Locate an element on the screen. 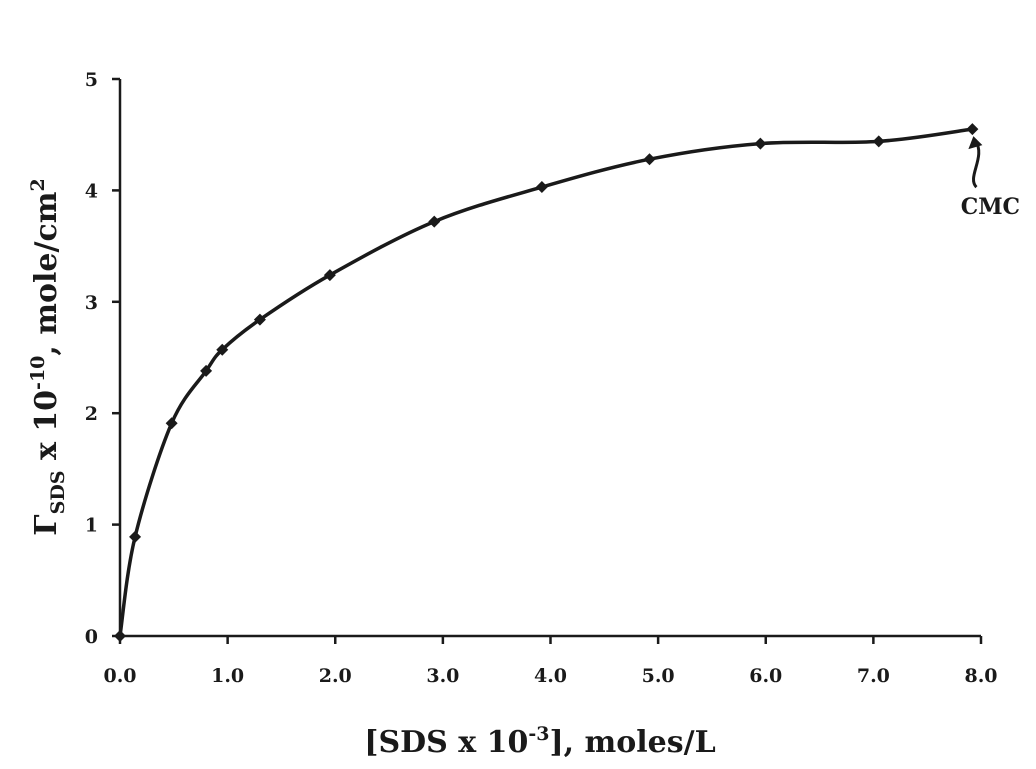  y-axis-title: ΓSDS x 10-10, mole/cm2 is located at coordinates (48, 356).